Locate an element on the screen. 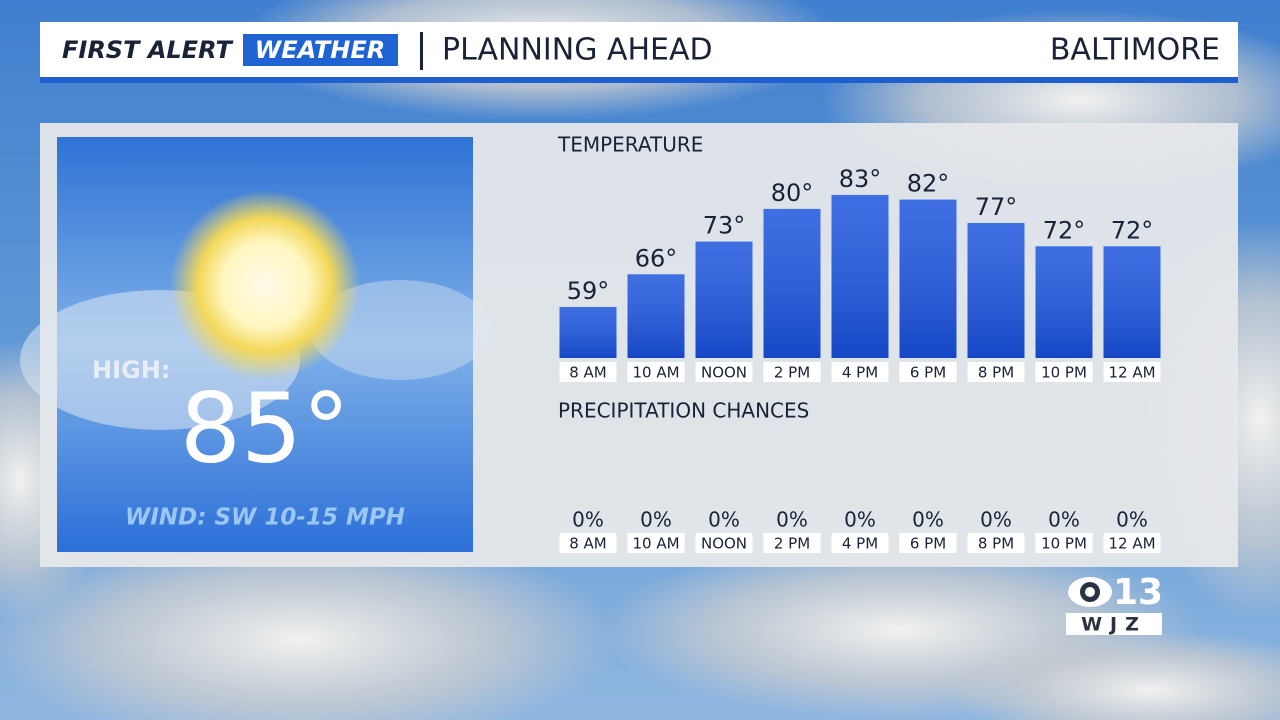 The width and height of the screenshot is (1280, 720). wind: WIND: SW 10-15 MPH is located at coordinates (265, 518).